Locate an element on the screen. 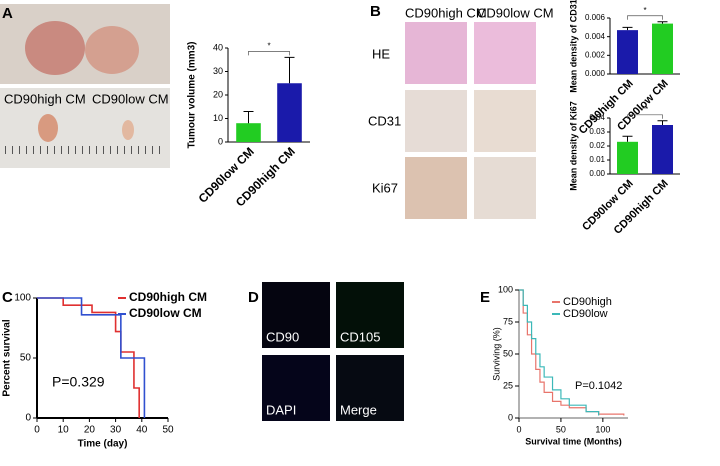 This screenshot has height=466, width=720. x-tick-label: 20 is located at coordinates (90, 430).